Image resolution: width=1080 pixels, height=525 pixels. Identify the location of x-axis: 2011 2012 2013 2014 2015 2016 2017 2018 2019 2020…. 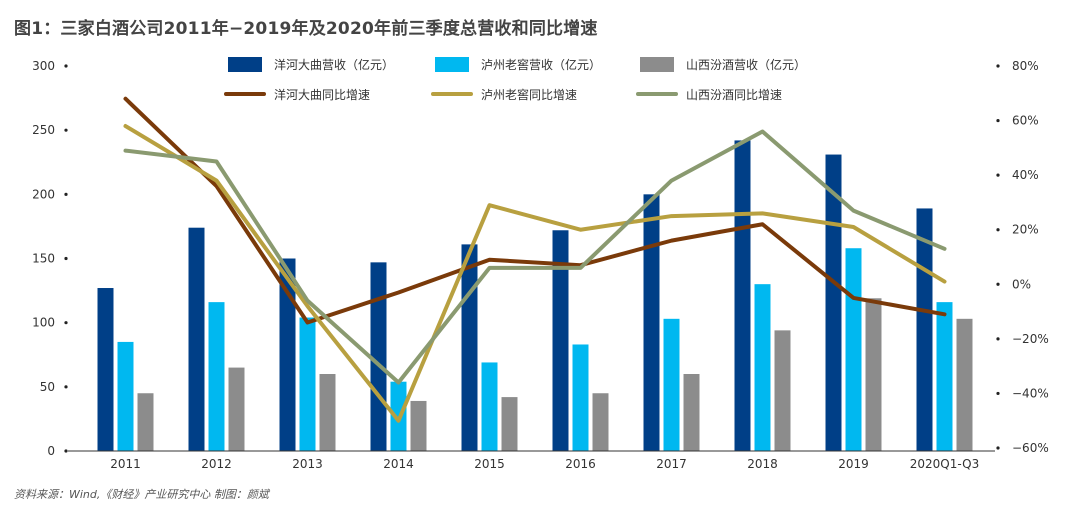
(531, 460).